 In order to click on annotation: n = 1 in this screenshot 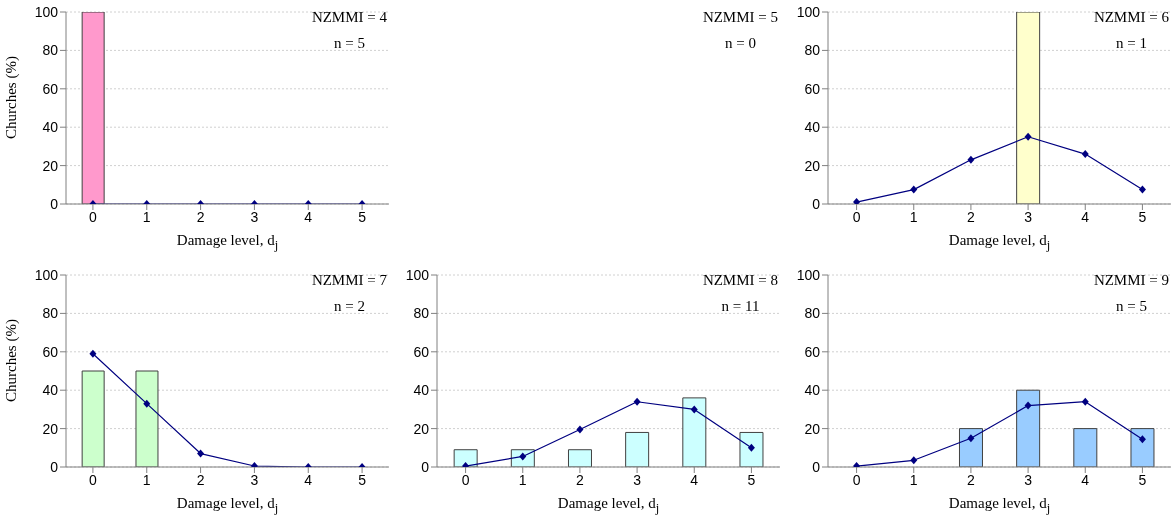, I will do `click(1131, 43)`.